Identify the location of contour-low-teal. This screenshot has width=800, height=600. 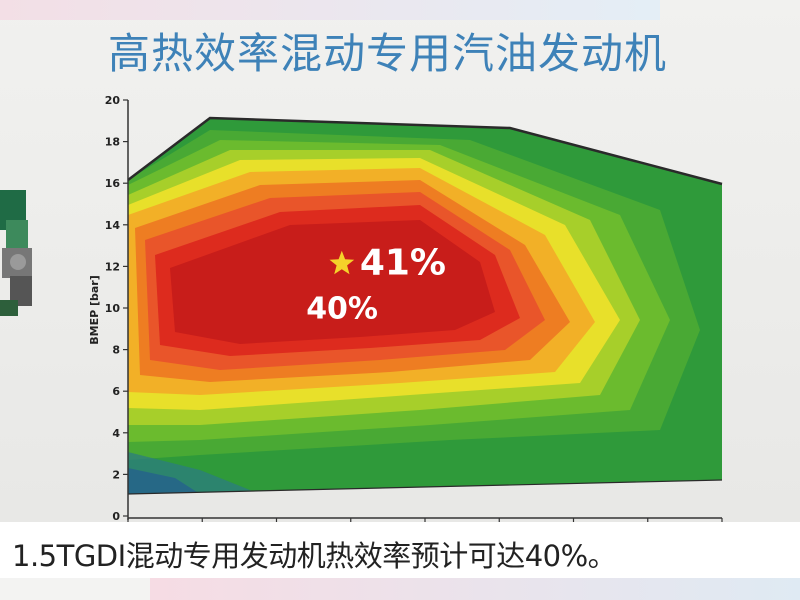
(194, 473).